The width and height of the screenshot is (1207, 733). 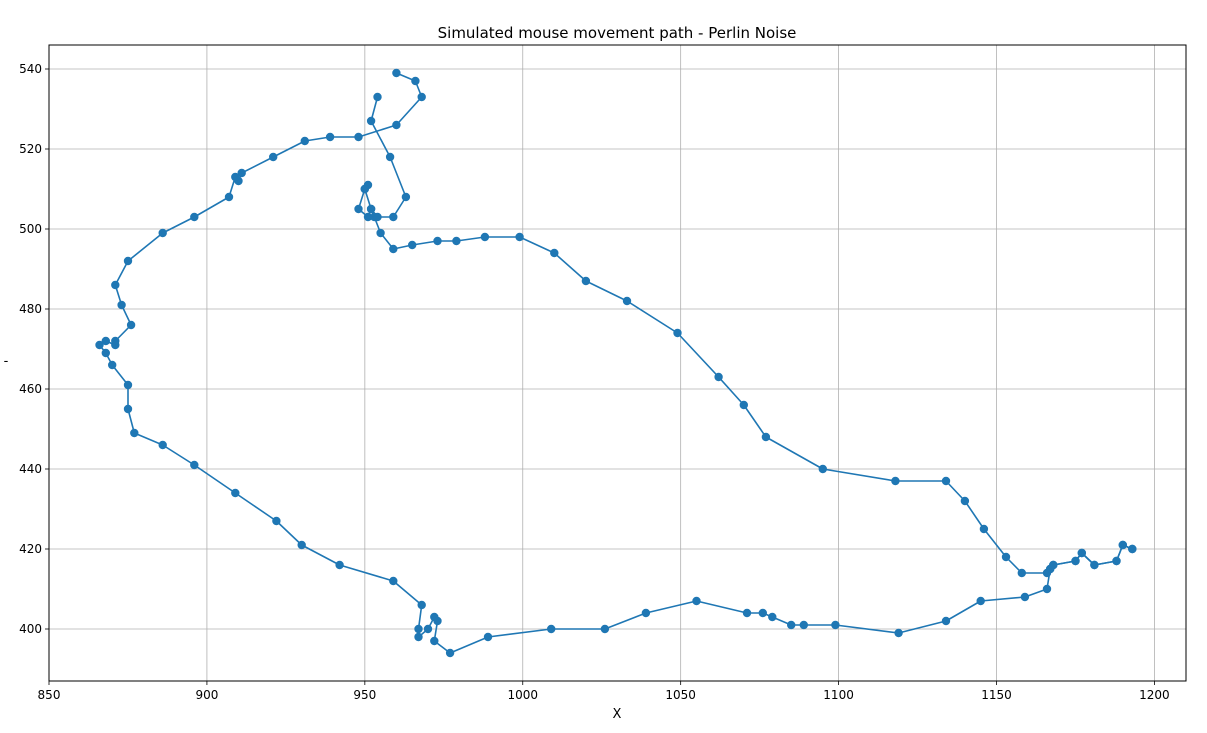 I want to click on y-tick-label: 460, so click(x=30, y=389).